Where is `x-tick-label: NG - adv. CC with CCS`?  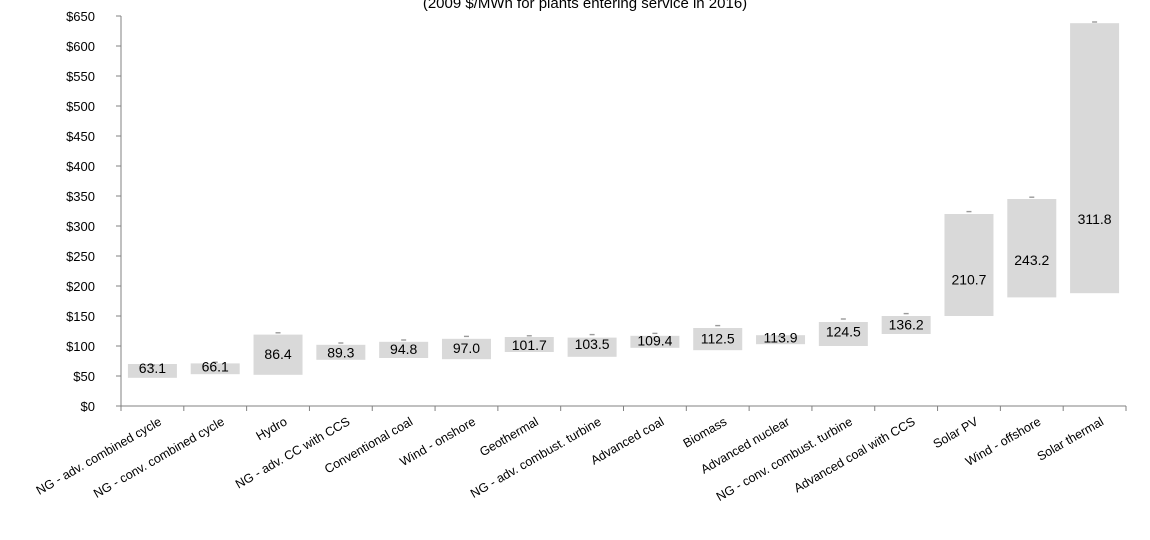
x-tick-label: NG - adv. CC with CCS is located at coordinates (292, 452).